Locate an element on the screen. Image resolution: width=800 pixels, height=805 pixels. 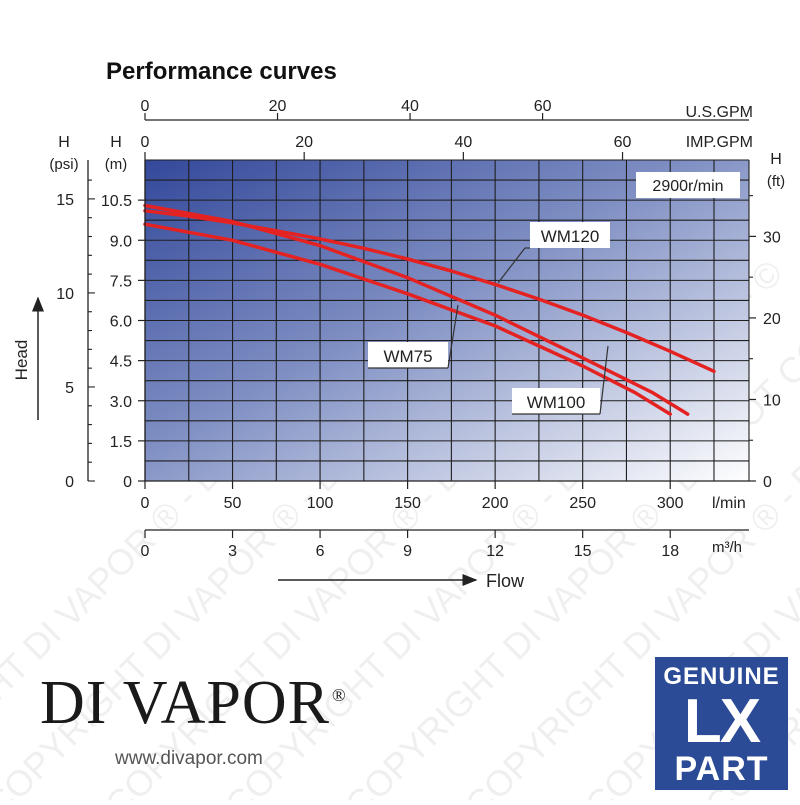
callout-label-wm120: WM120 is located at coordinates (570, 236).